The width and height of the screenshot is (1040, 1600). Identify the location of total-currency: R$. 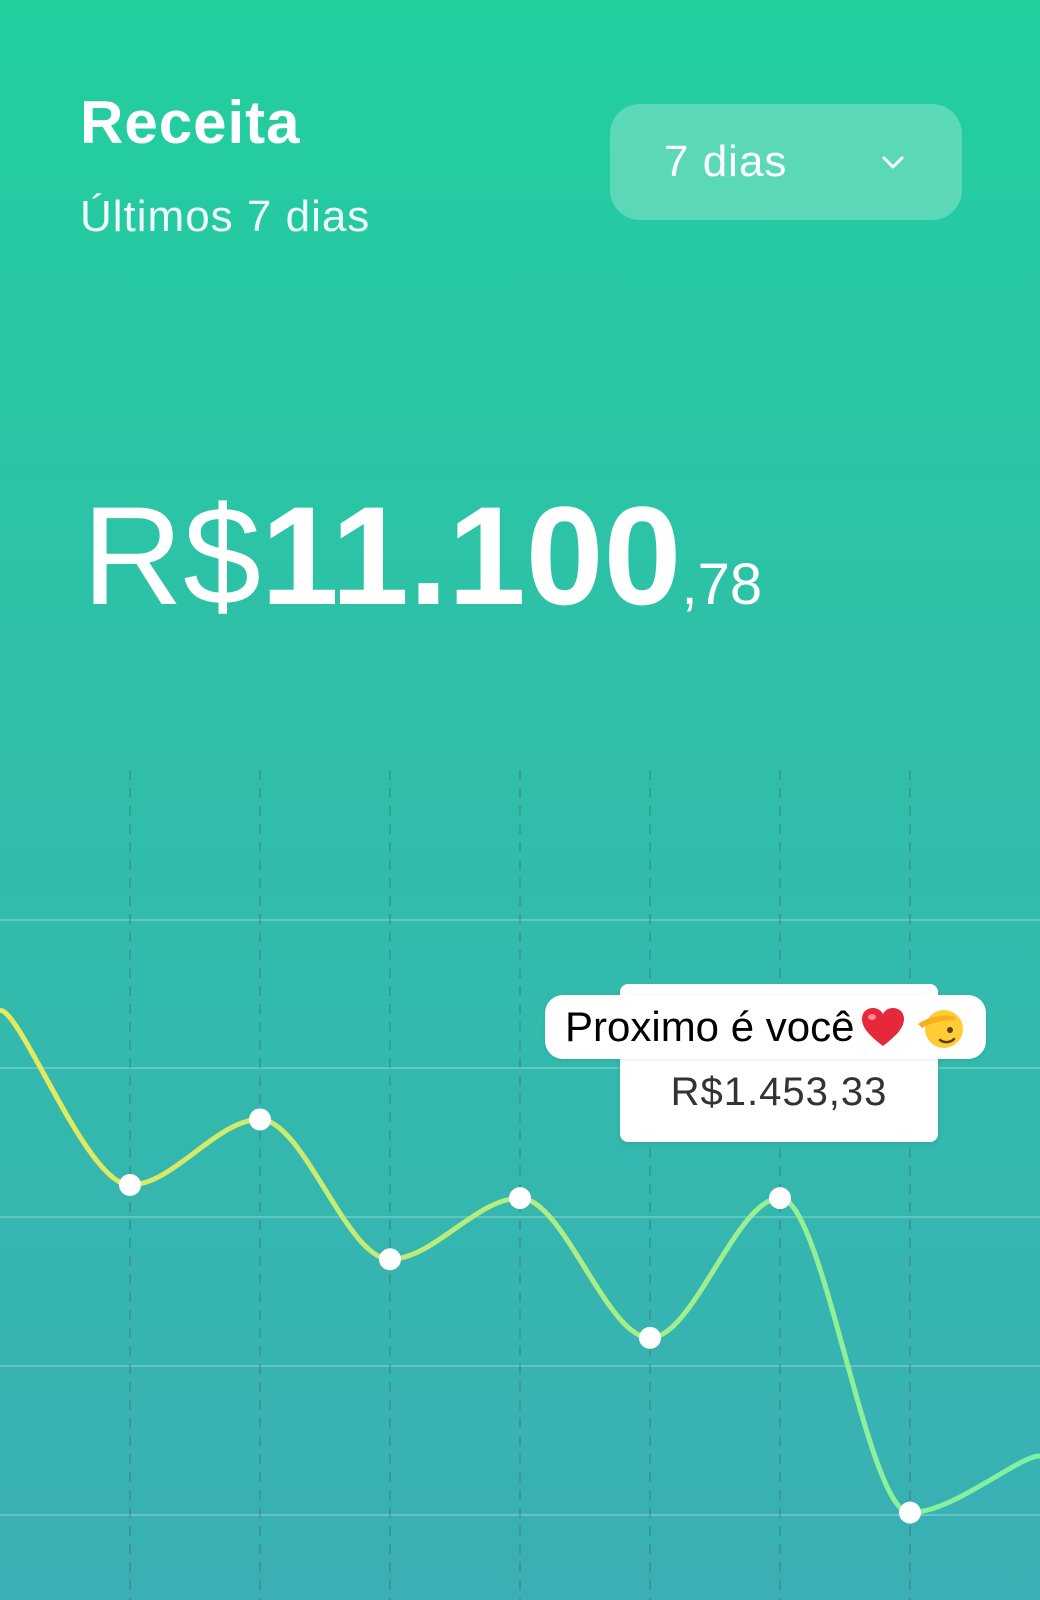
(171, 555).